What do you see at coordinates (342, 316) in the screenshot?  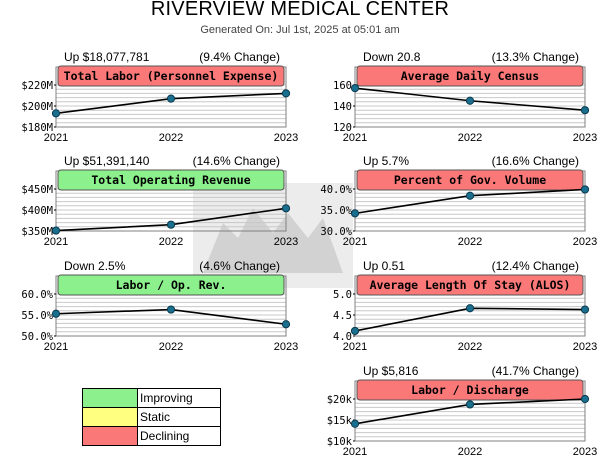 I see `average-length-of-stay-alos-ytick-label: 4.5` at bounding box center [342, 316].